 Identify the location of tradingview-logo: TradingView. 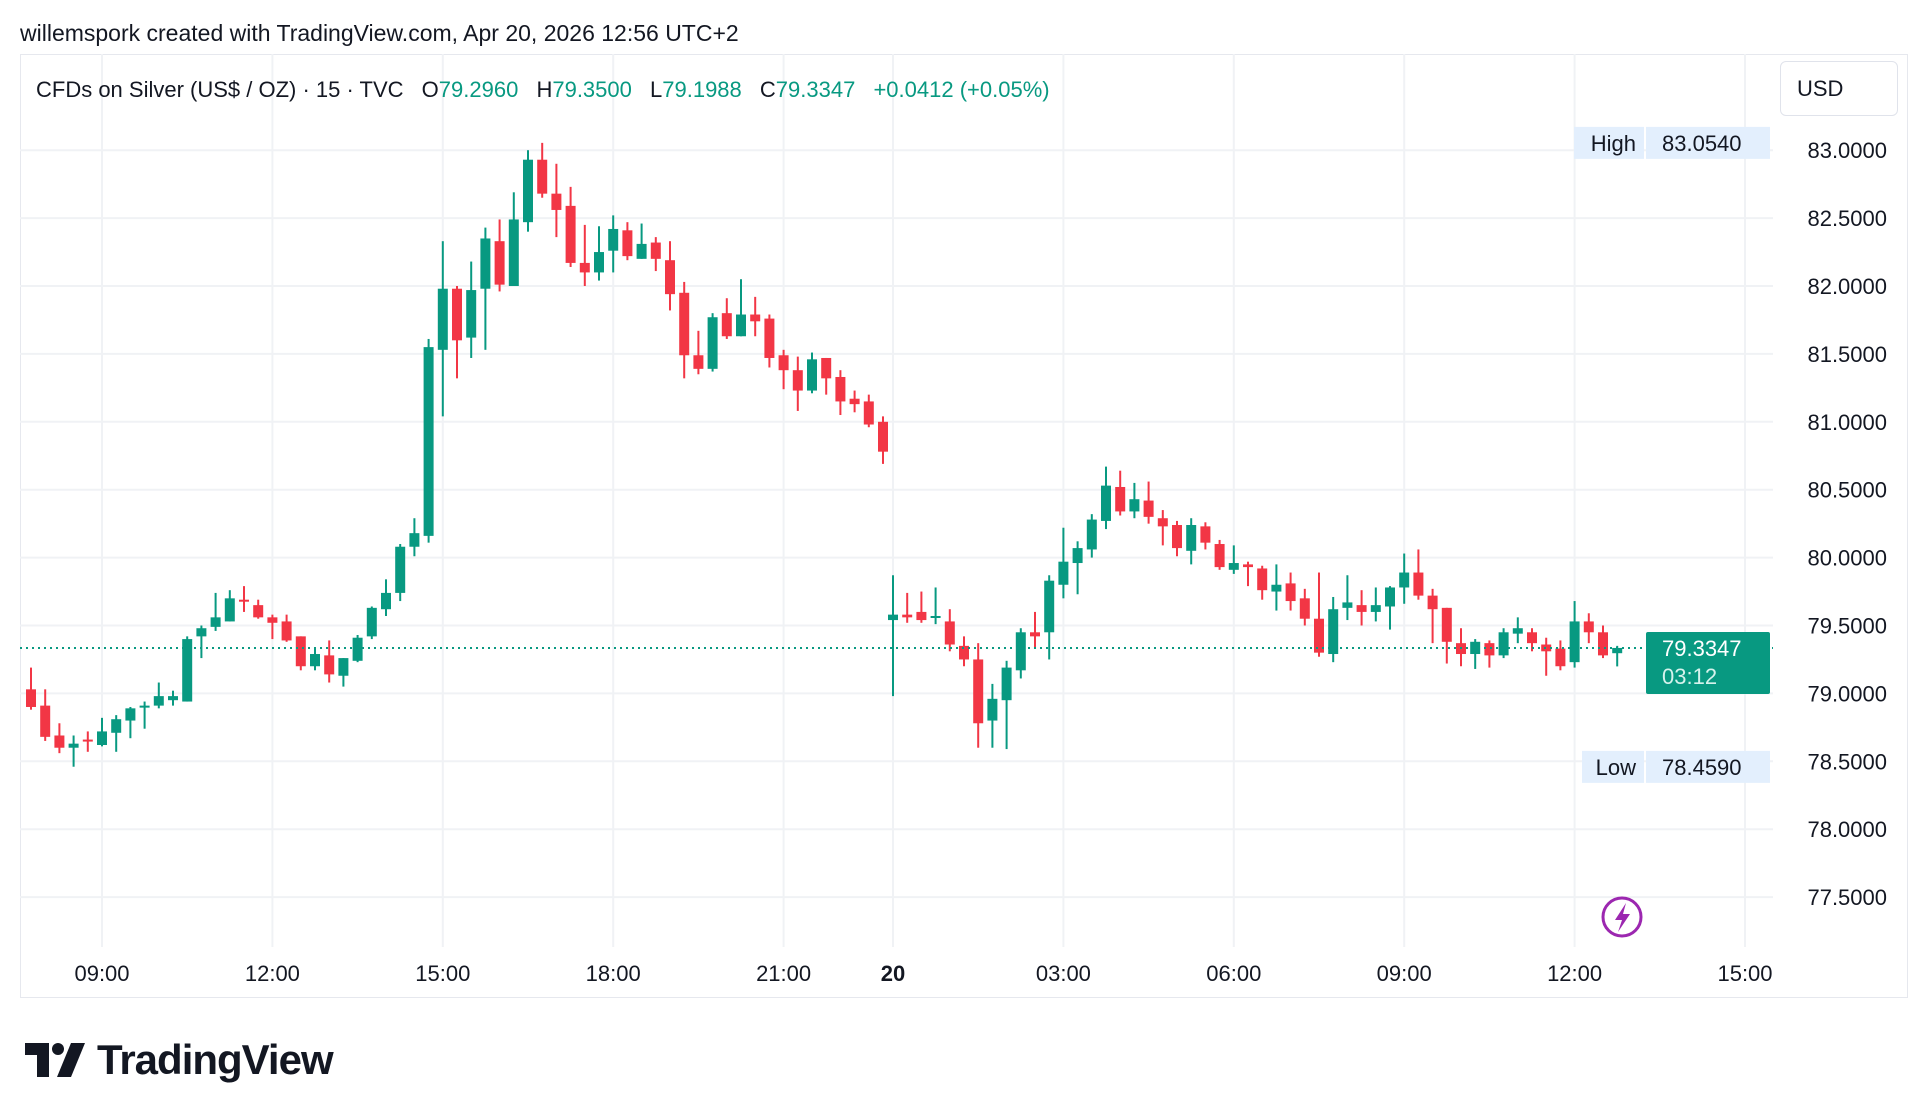
(179, 1060).